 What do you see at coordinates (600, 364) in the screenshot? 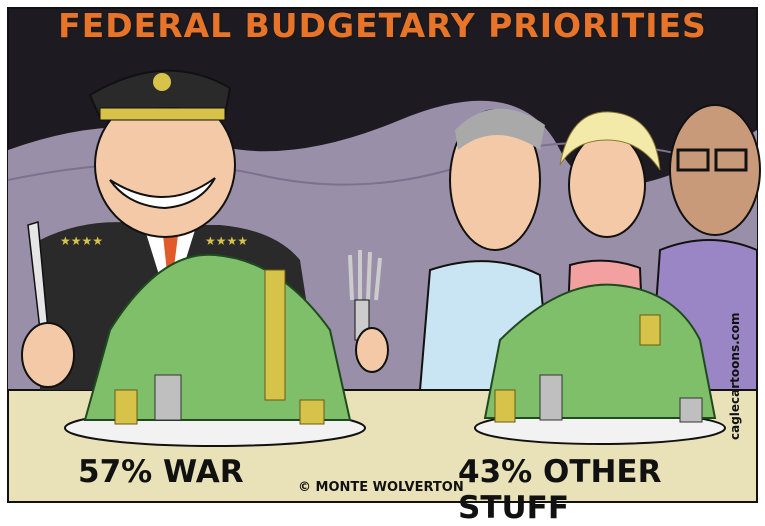
I see `right-money-pile` at bounding box center [600, 364].